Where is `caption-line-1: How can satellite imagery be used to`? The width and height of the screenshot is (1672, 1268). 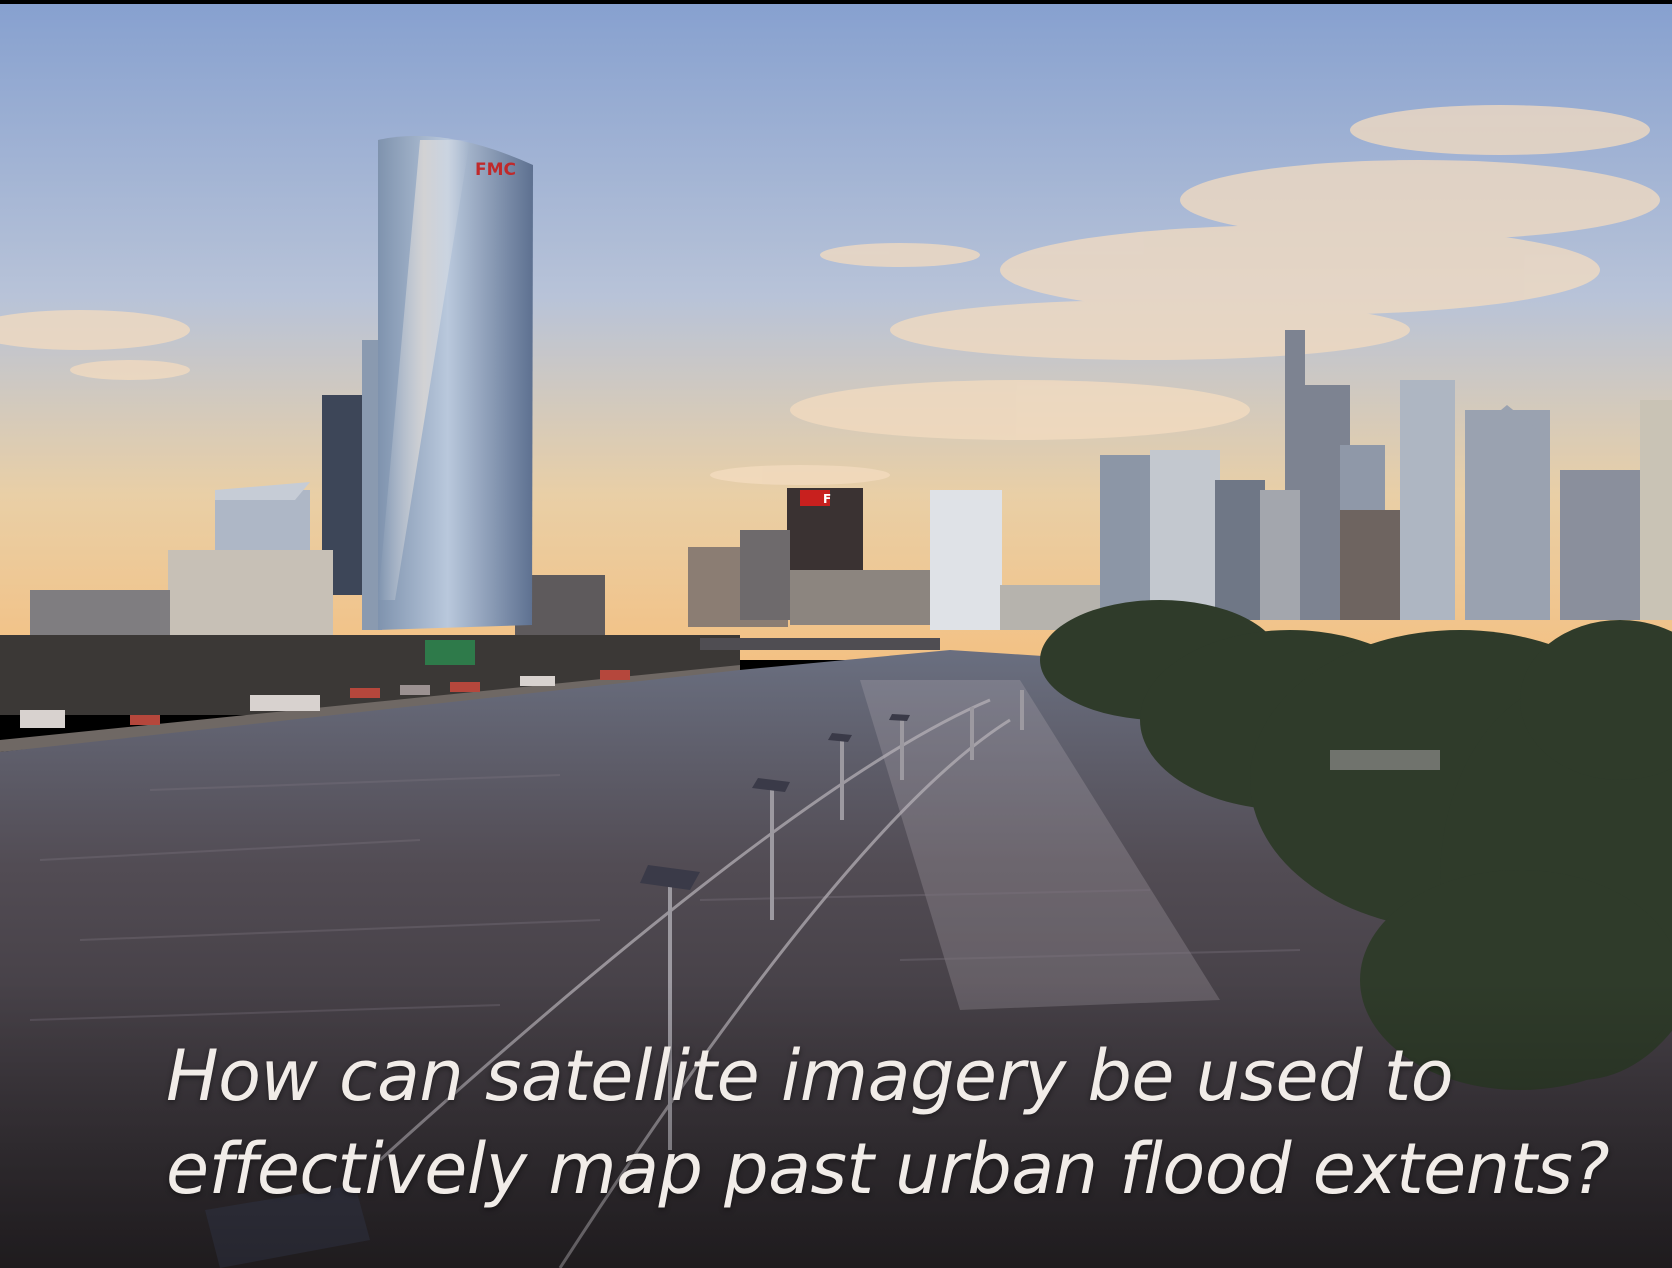 caption-line-1: How can satellite imagery be used to is located at coordinates (911, 1076).